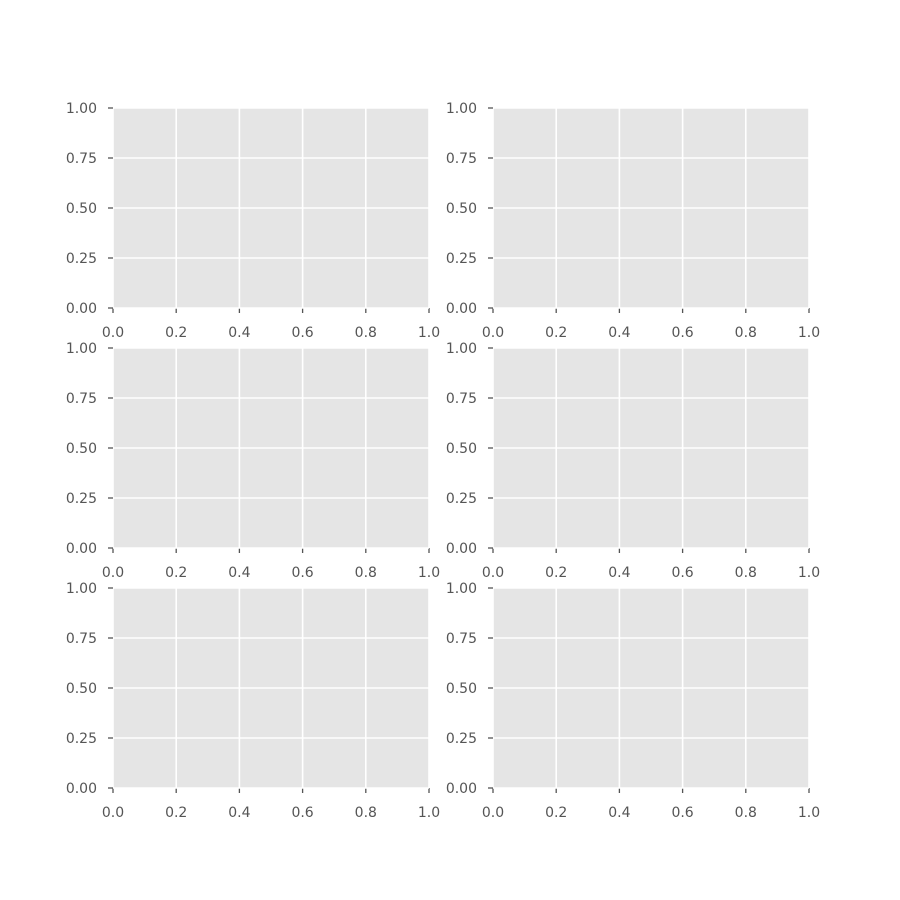 The width and height of the screenshot is (900, 900). Describe the element at coordinates (633, 701) in the screenshot. I see `subplot-6: 0.0 0.2 0.4 0.6 0.8 1.0 0.00 0.25 0.50 0.75 1.00` at that location.